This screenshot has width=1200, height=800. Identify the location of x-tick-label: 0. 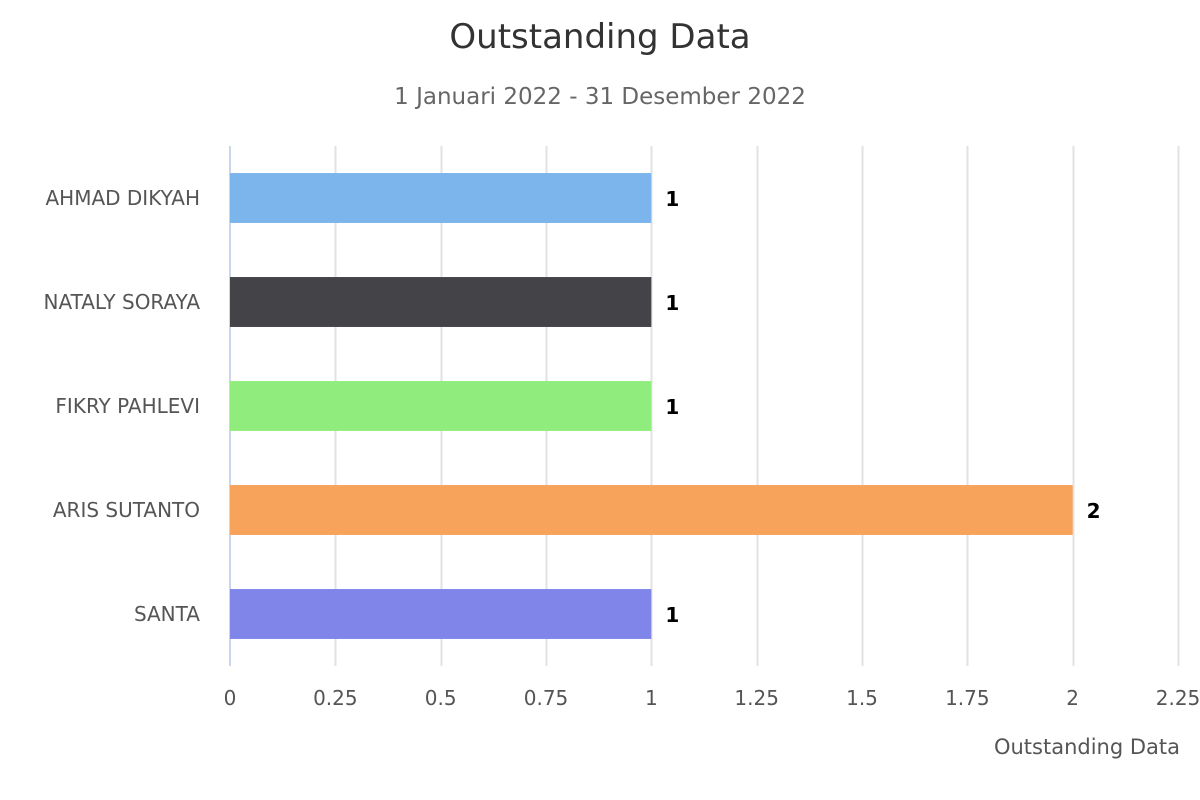
(230, 698).